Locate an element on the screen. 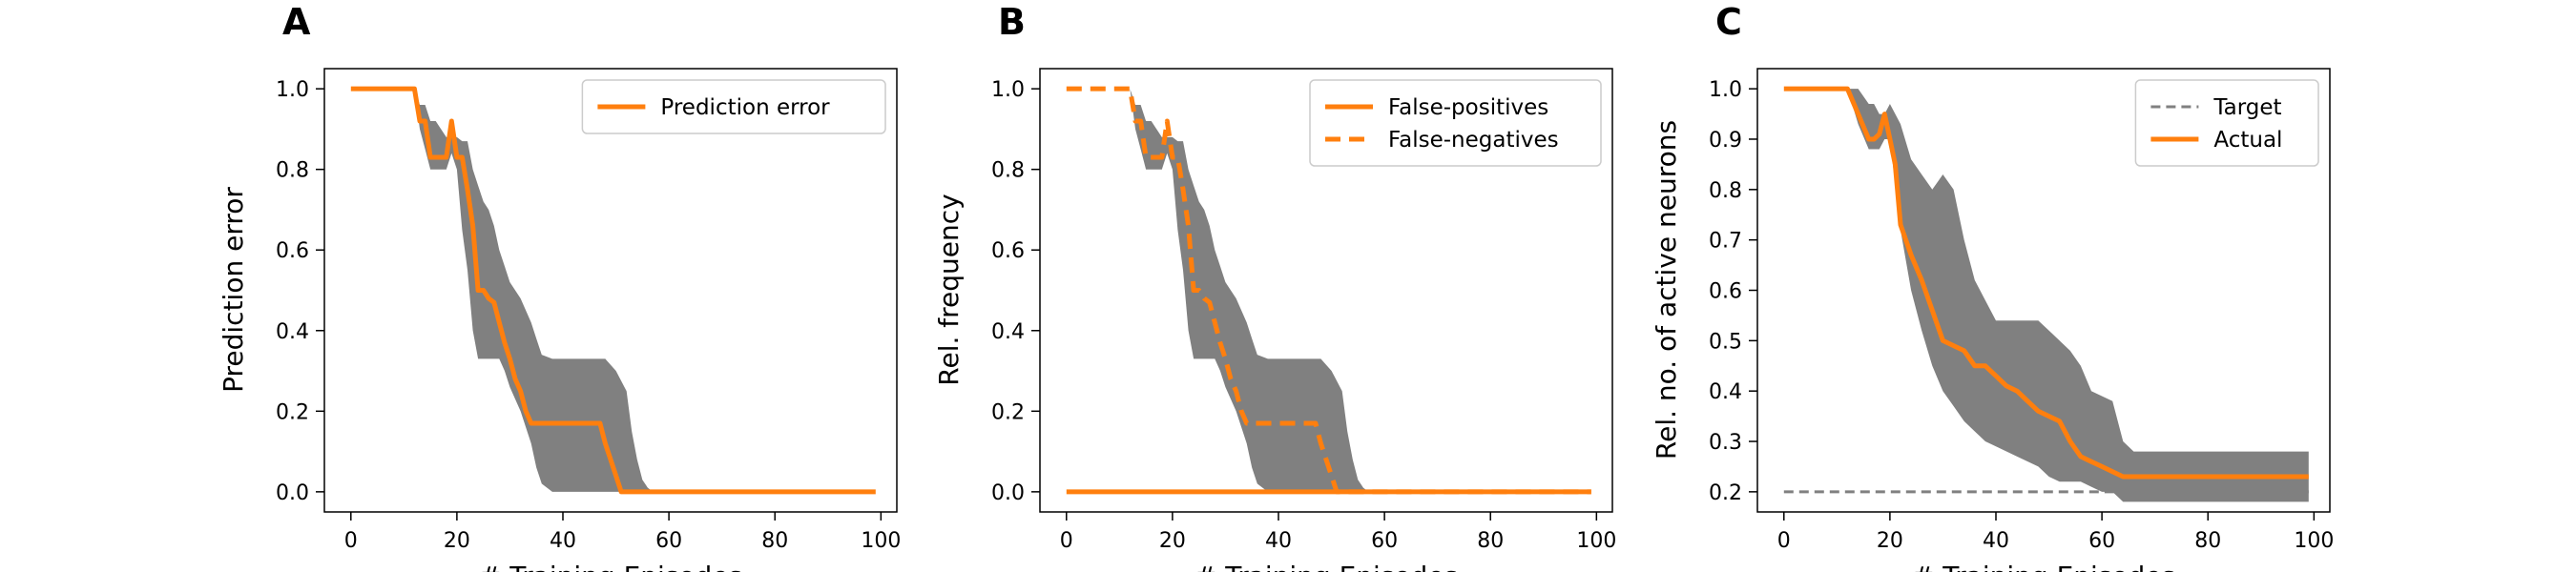 The image size is (2576, 572). y-tick-label: 0.3 is located at coordinates (1725, 443).